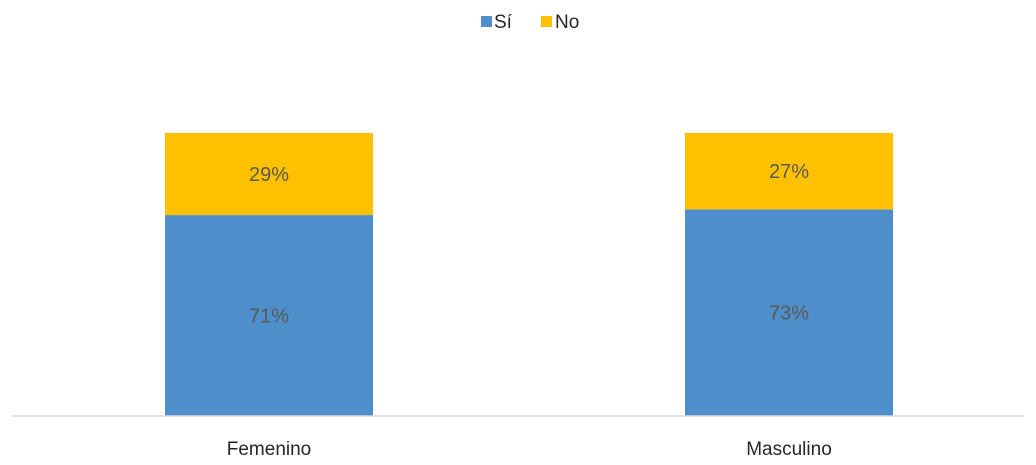 The height and width of the screenshot is (465, 1036). I want to click on bar-s-femenino, so click(269, 315).